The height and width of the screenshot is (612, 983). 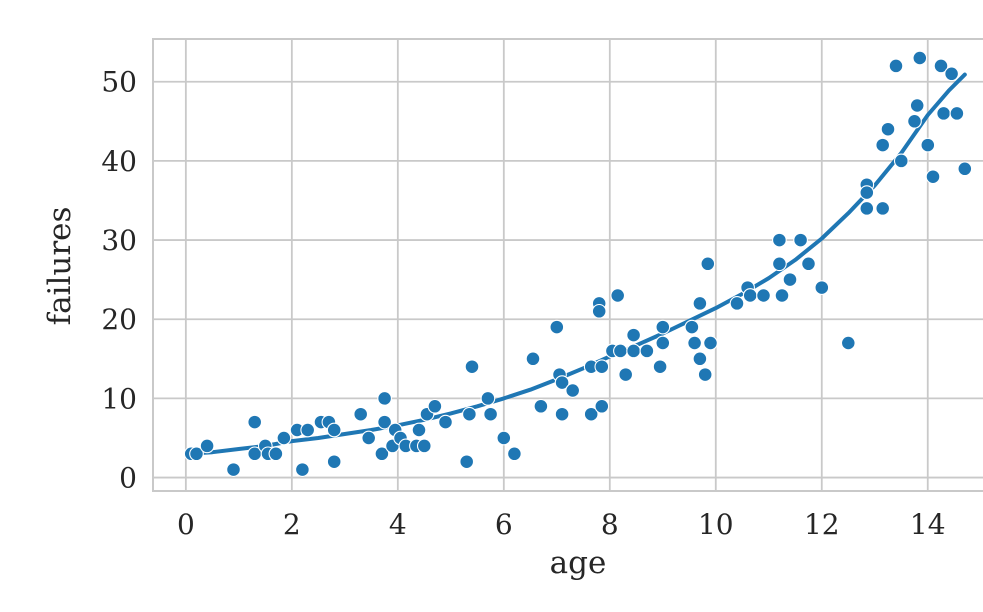 I want to click on x-tick-label: 12, so click(x=822, y=524).